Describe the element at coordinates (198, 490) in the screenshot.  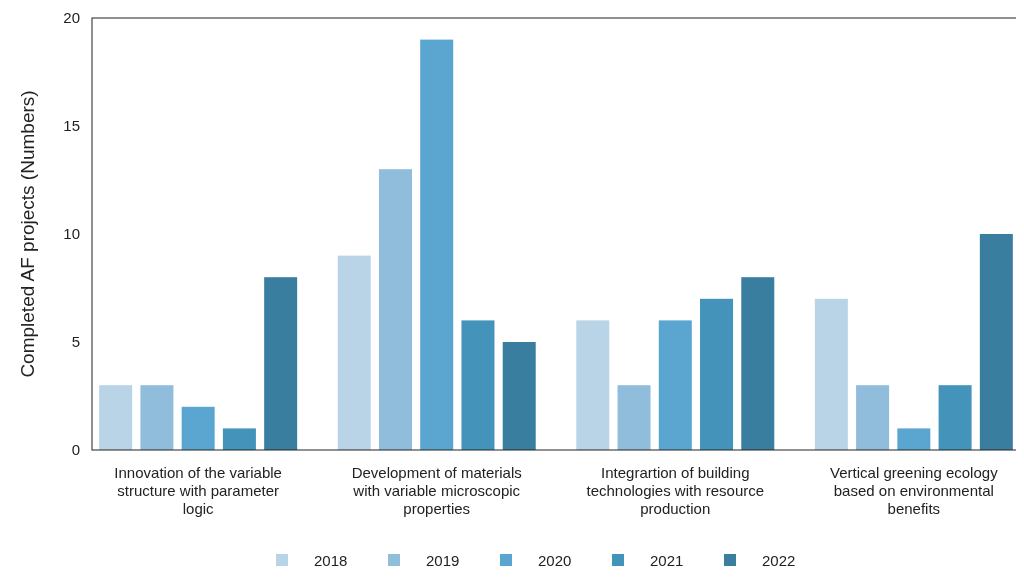
I see `x-tick-label: Innovation of the variable structure with parameter logic` at that location.